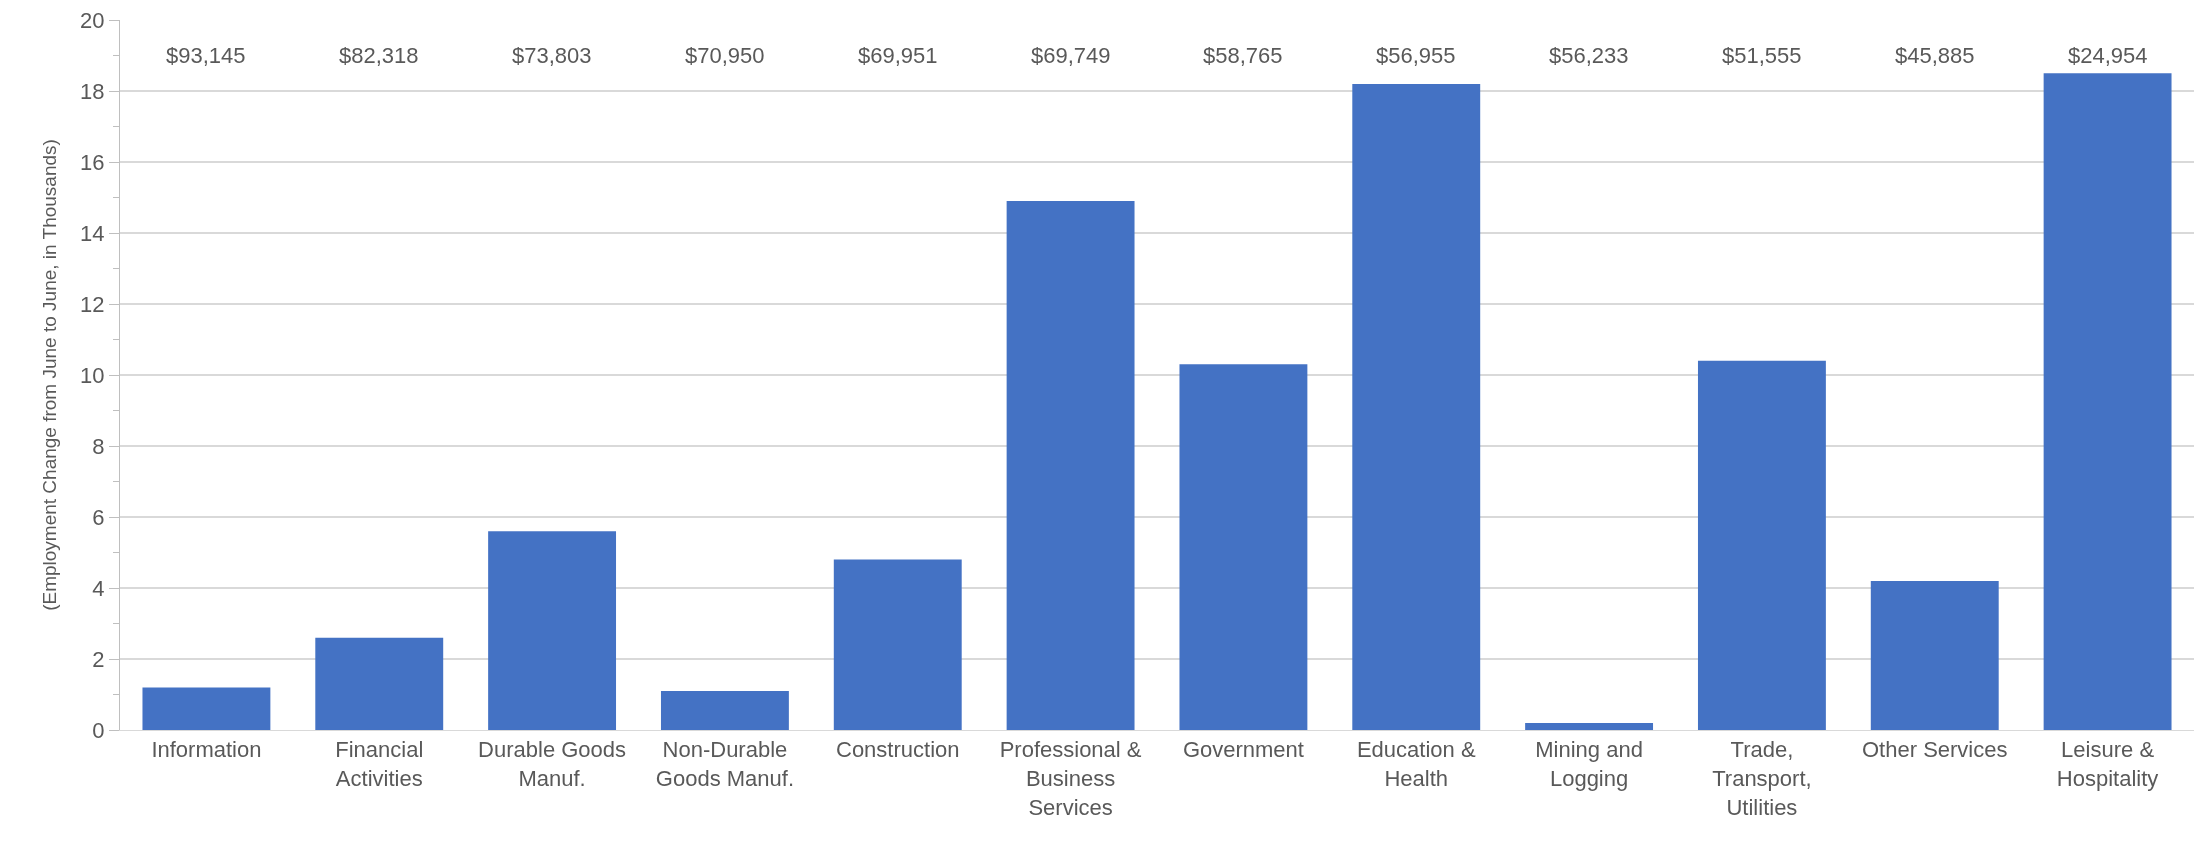 The image size is (2204, 842). I want to click on y-tick-label: 12, so click(92, 304).